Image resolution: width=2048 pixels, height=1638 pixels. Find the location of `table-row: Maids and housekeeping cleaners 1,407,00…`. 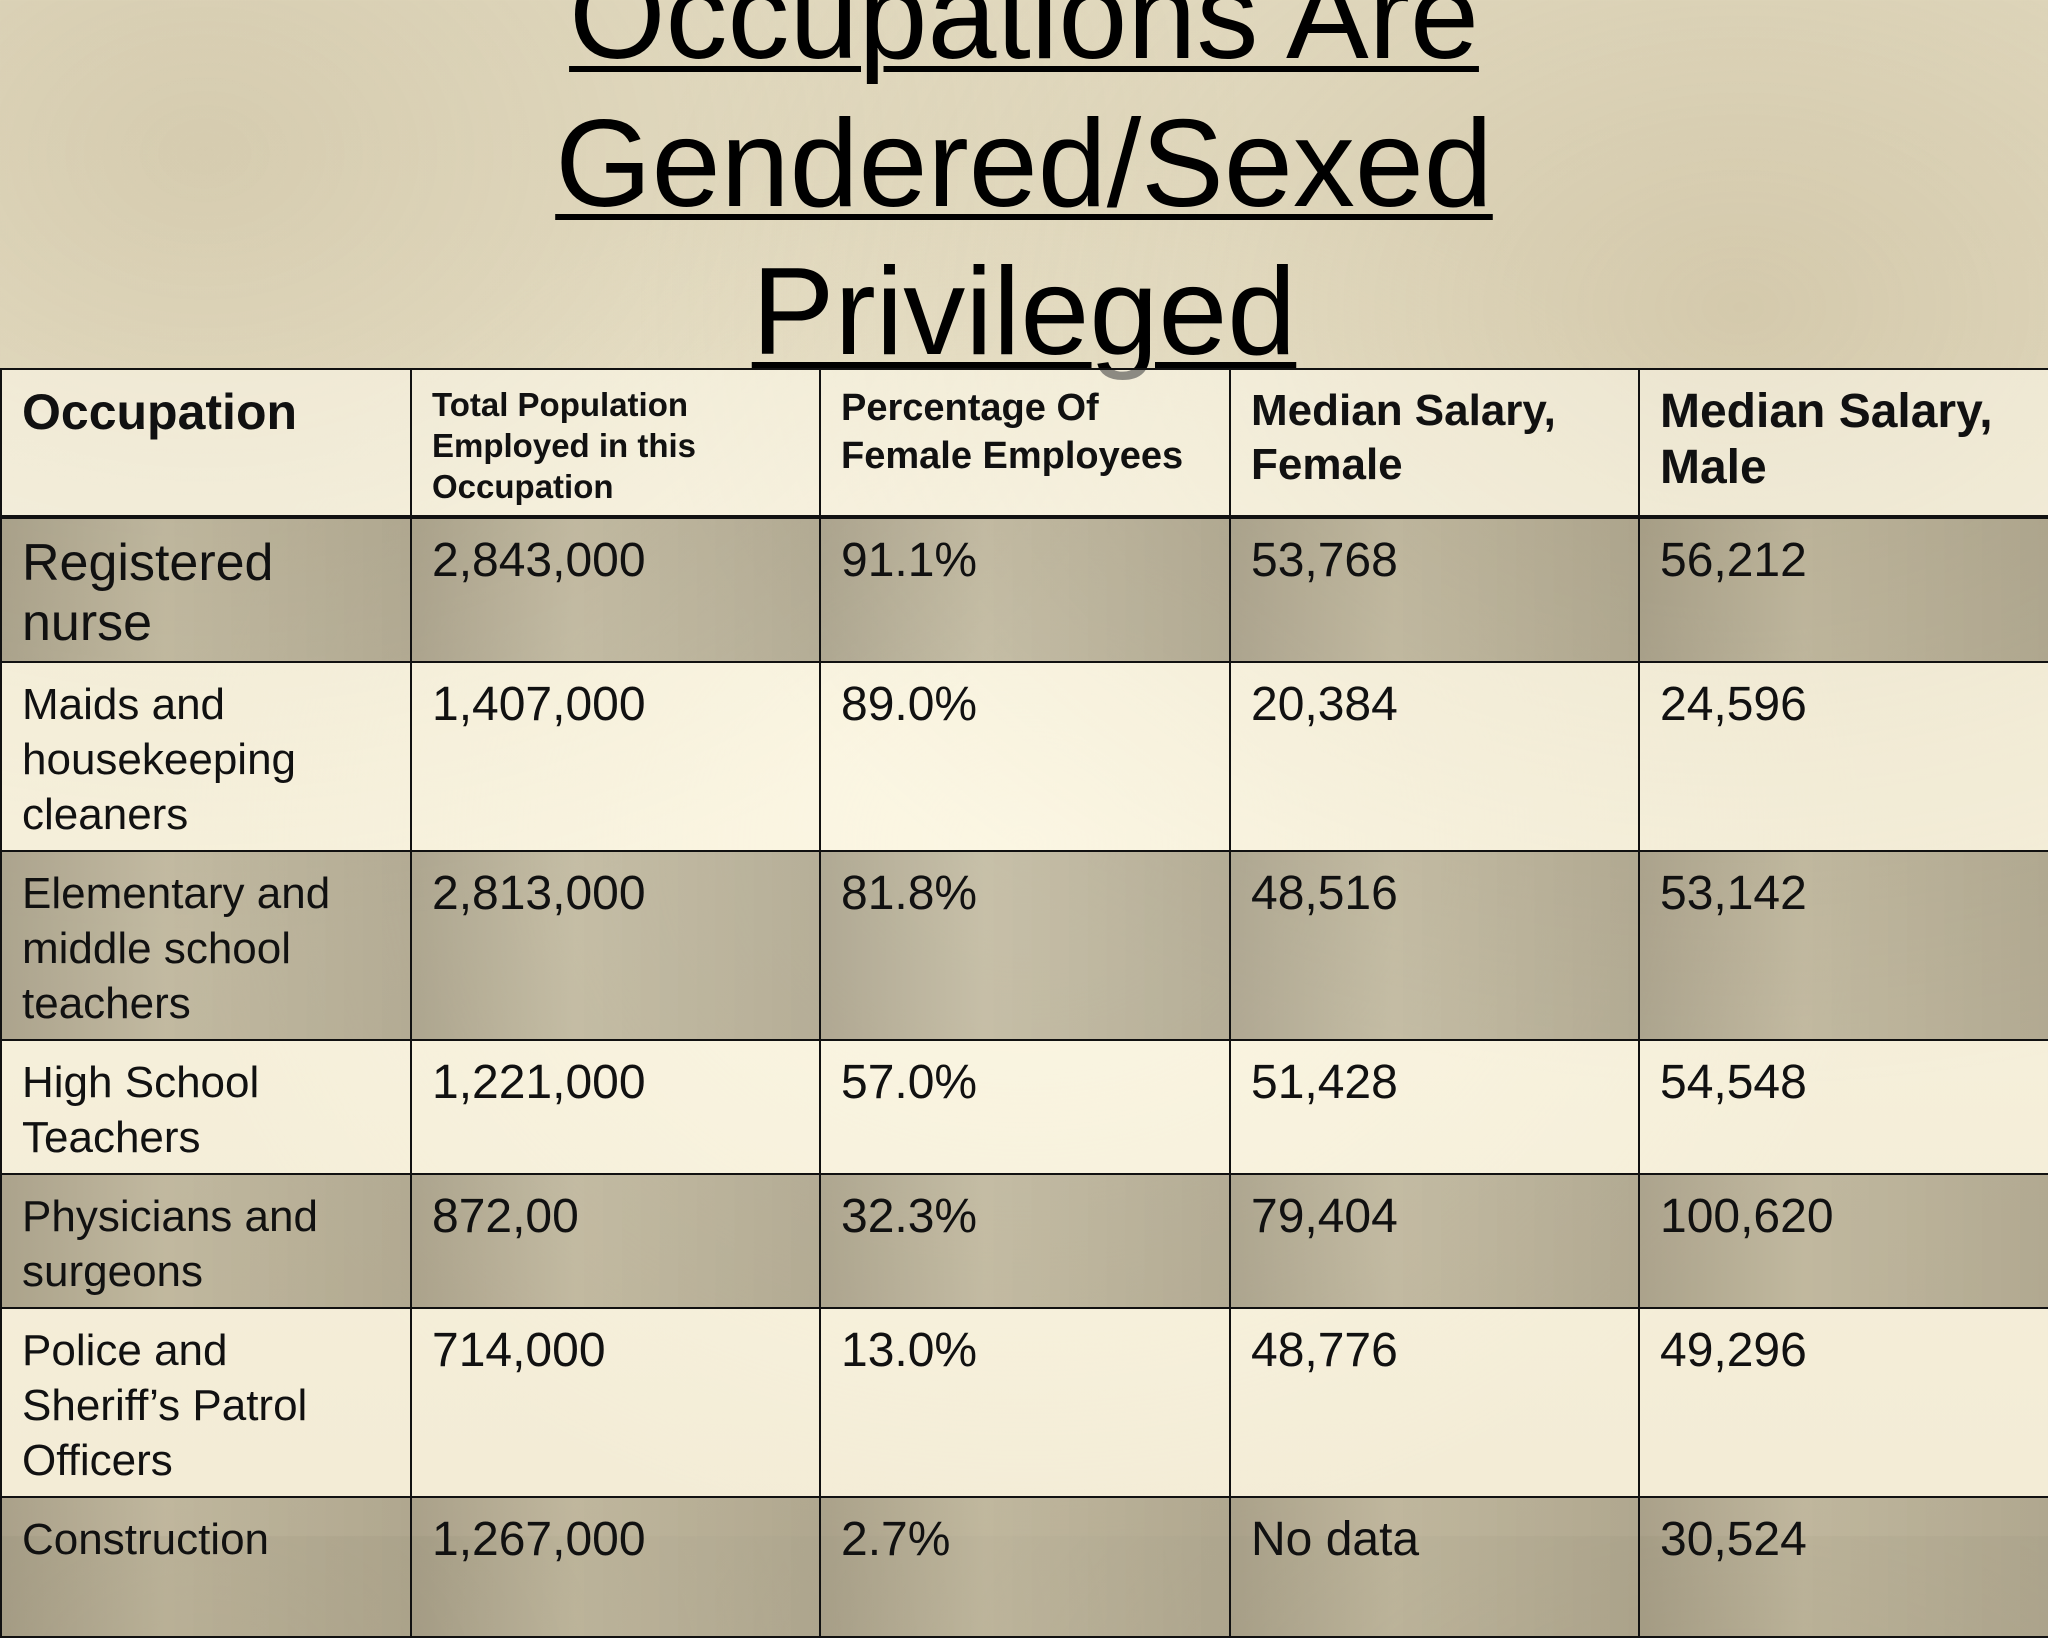

table-row: Maids and housekeeping cleaners 1,407,00… is located at coordinates (1024, 756).